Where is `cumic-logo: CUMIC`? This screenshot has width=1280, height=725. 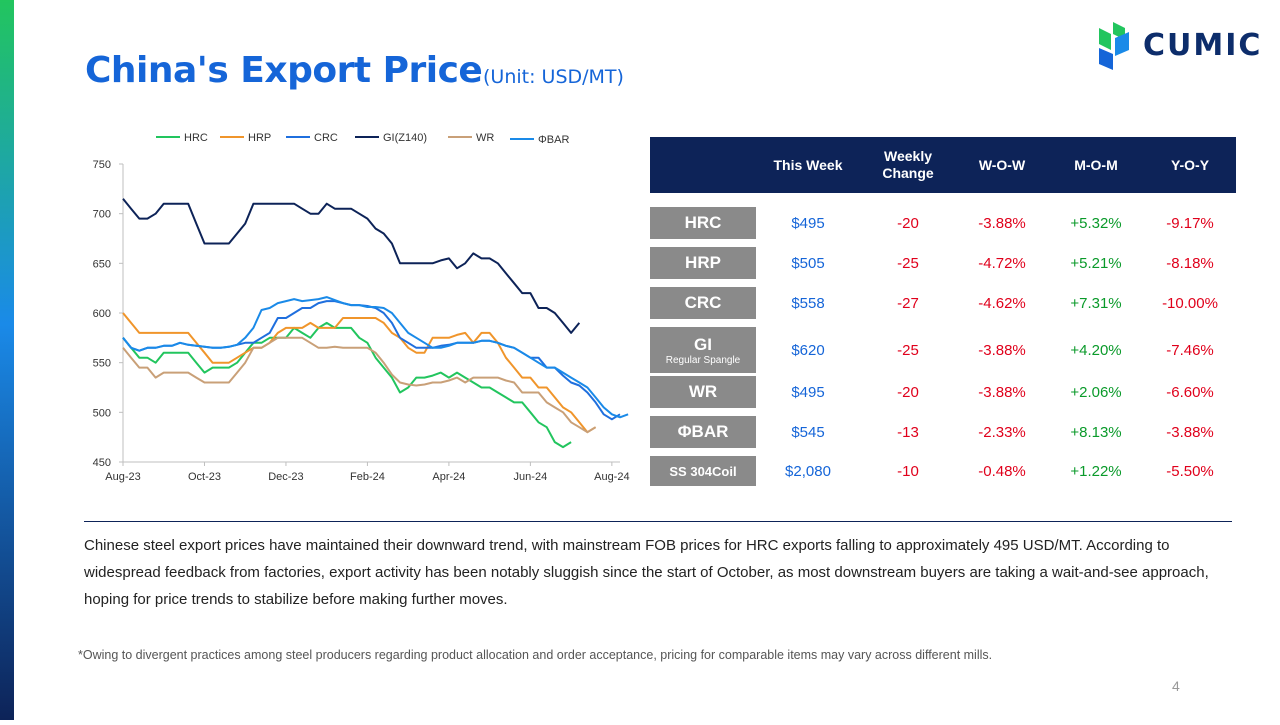 cumic-logo: CUMIC is located at coordinates (1180, 46).